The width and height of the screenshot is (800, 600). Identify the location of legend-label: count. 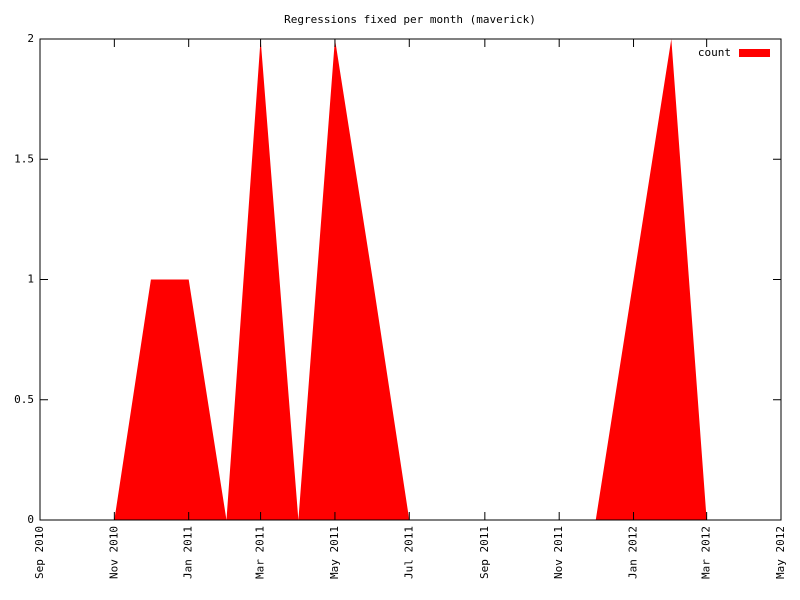
(714, 52).